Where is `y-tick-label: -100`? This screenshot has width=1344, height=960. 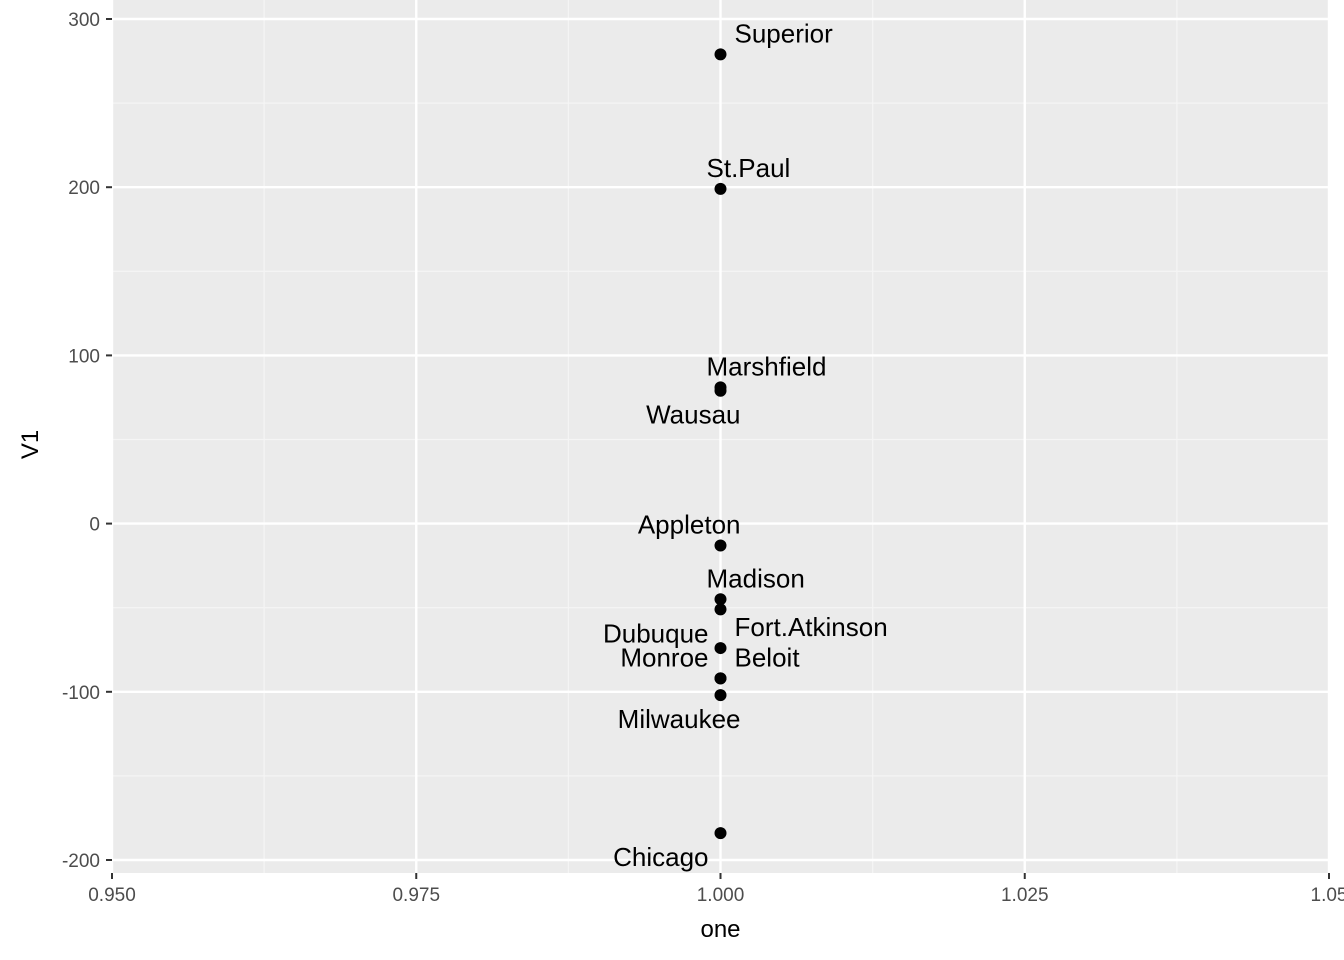
y-tick-label: -100 is located at coordinates (81, 693).